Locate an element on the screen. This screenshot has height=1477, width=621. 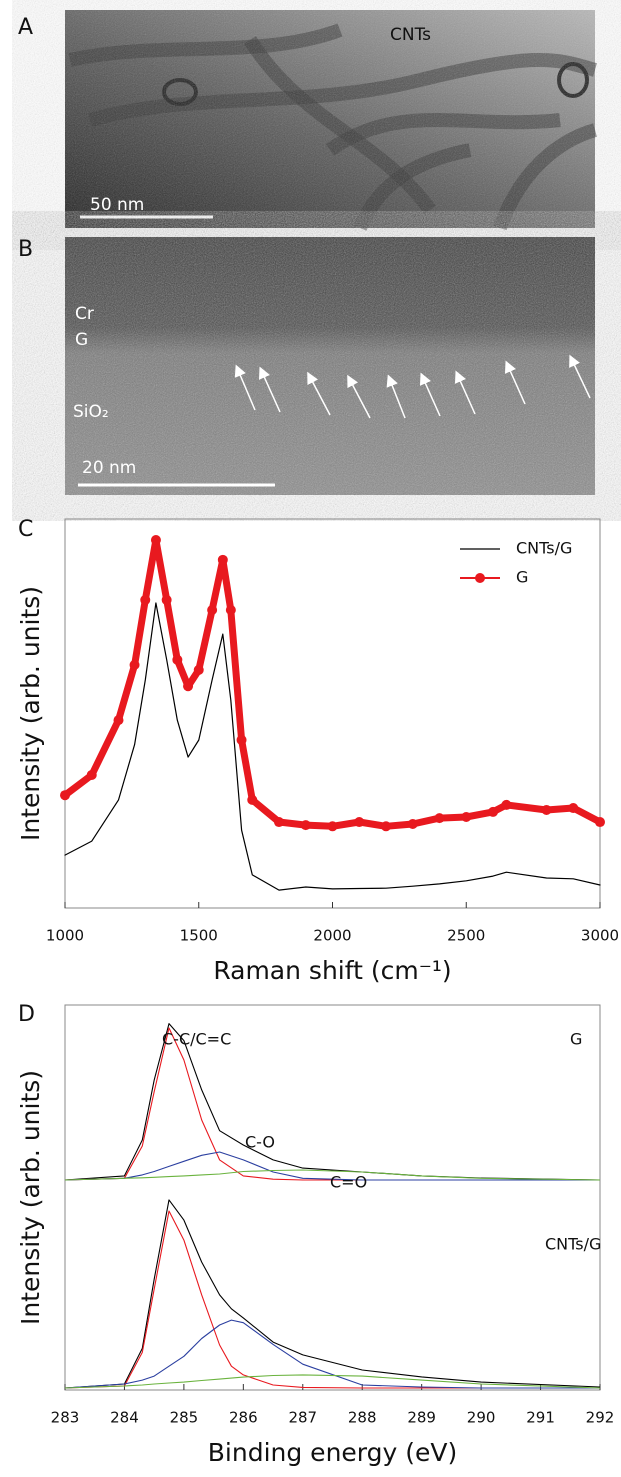
subplot-label: CNTs/G is located at coordinates (573, 1244).